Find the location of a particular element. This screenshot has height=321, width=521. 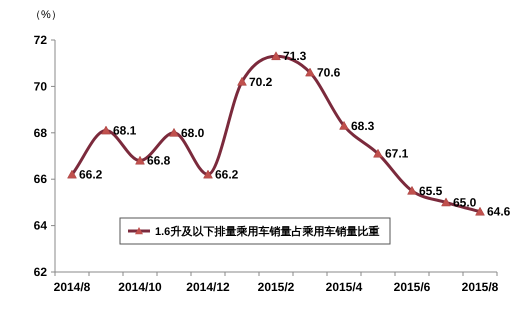

y-tick-label: 70 is located at coordinates (41, 86).